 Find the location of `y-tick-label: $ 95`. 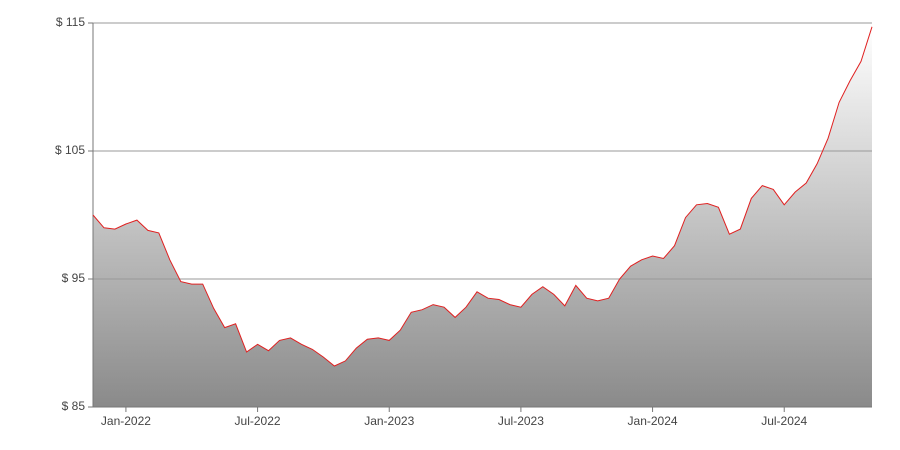

y-tick-label: $ 95 is located at coordinates (74, 278).